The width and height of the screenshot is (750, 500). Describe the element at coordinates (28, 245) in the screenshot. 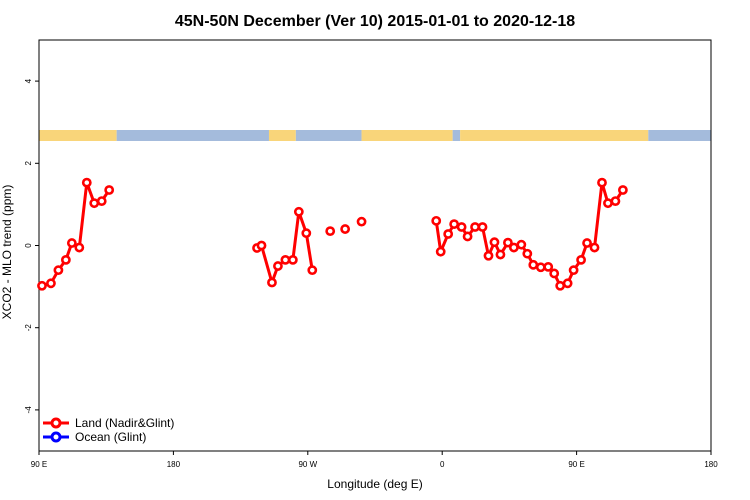

I see `y-tick-label: 0` at that location.